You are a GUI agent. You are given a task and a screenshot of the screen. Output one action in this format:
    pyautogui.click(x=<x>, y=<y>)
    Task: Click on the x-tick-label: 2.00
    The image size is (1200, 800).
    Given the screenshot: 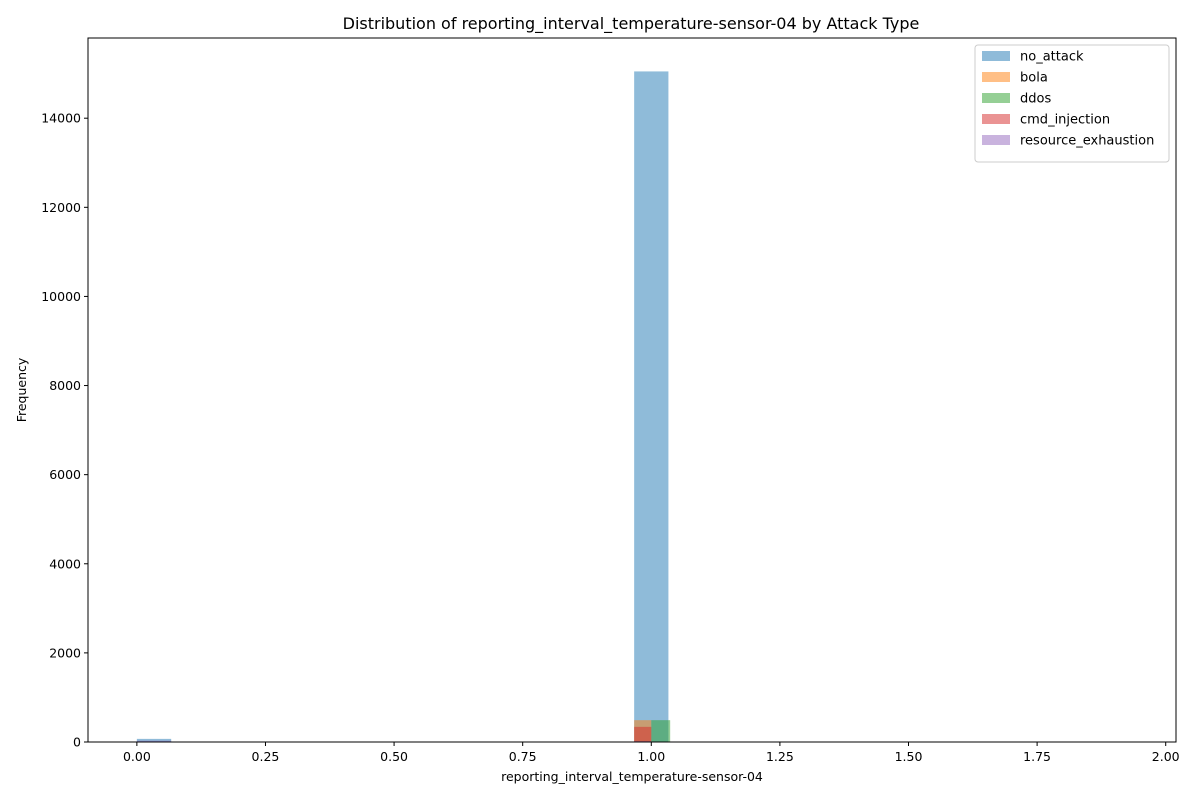 What is the action you would take?
    pyautogui.click(x=1166, y=756)
    